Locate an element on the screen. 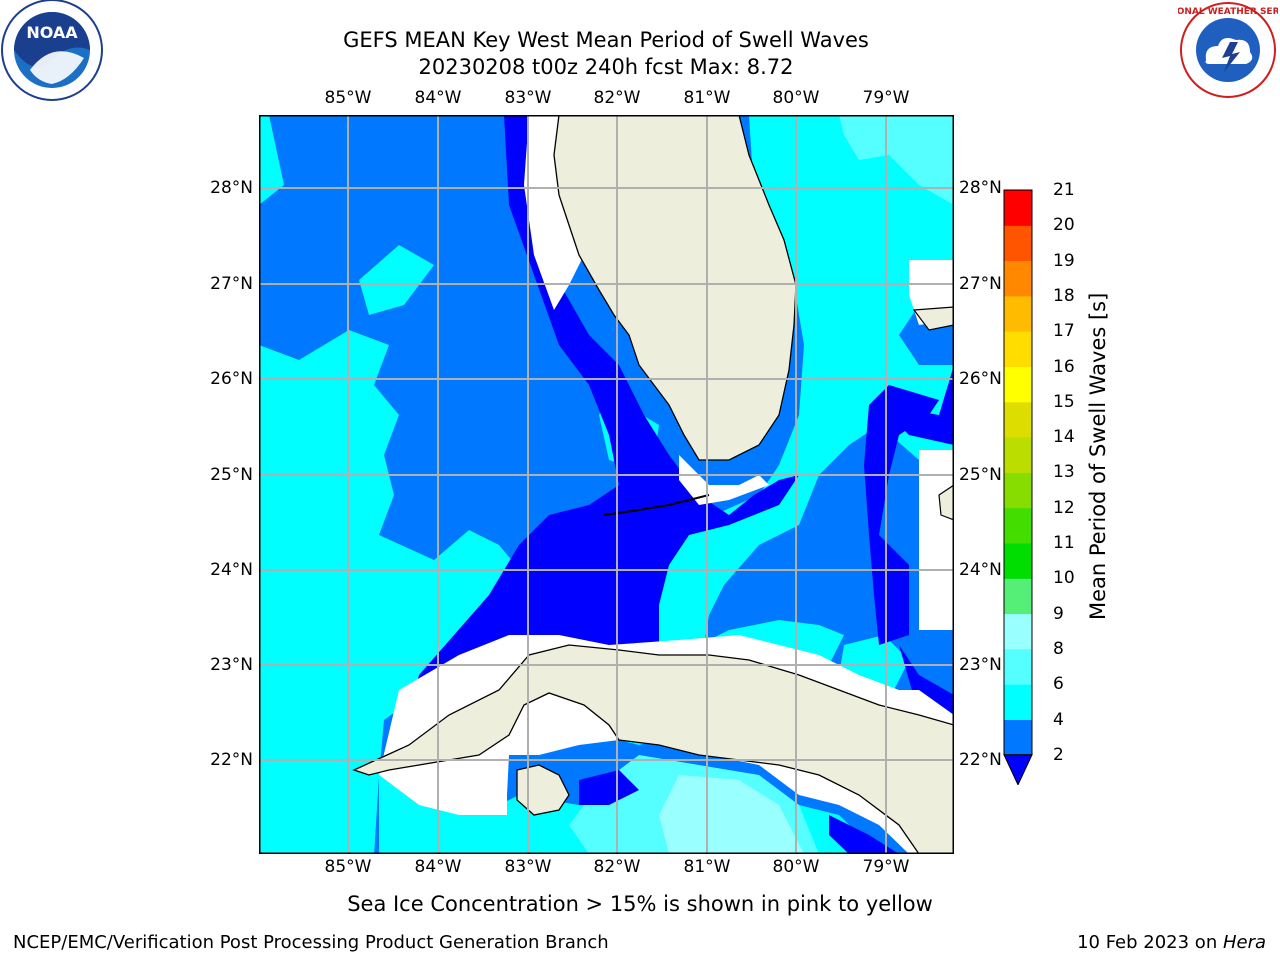 This screenshot has width=1280, height=960. lon-label-top: 84°W is located at coordinates (438, 98).